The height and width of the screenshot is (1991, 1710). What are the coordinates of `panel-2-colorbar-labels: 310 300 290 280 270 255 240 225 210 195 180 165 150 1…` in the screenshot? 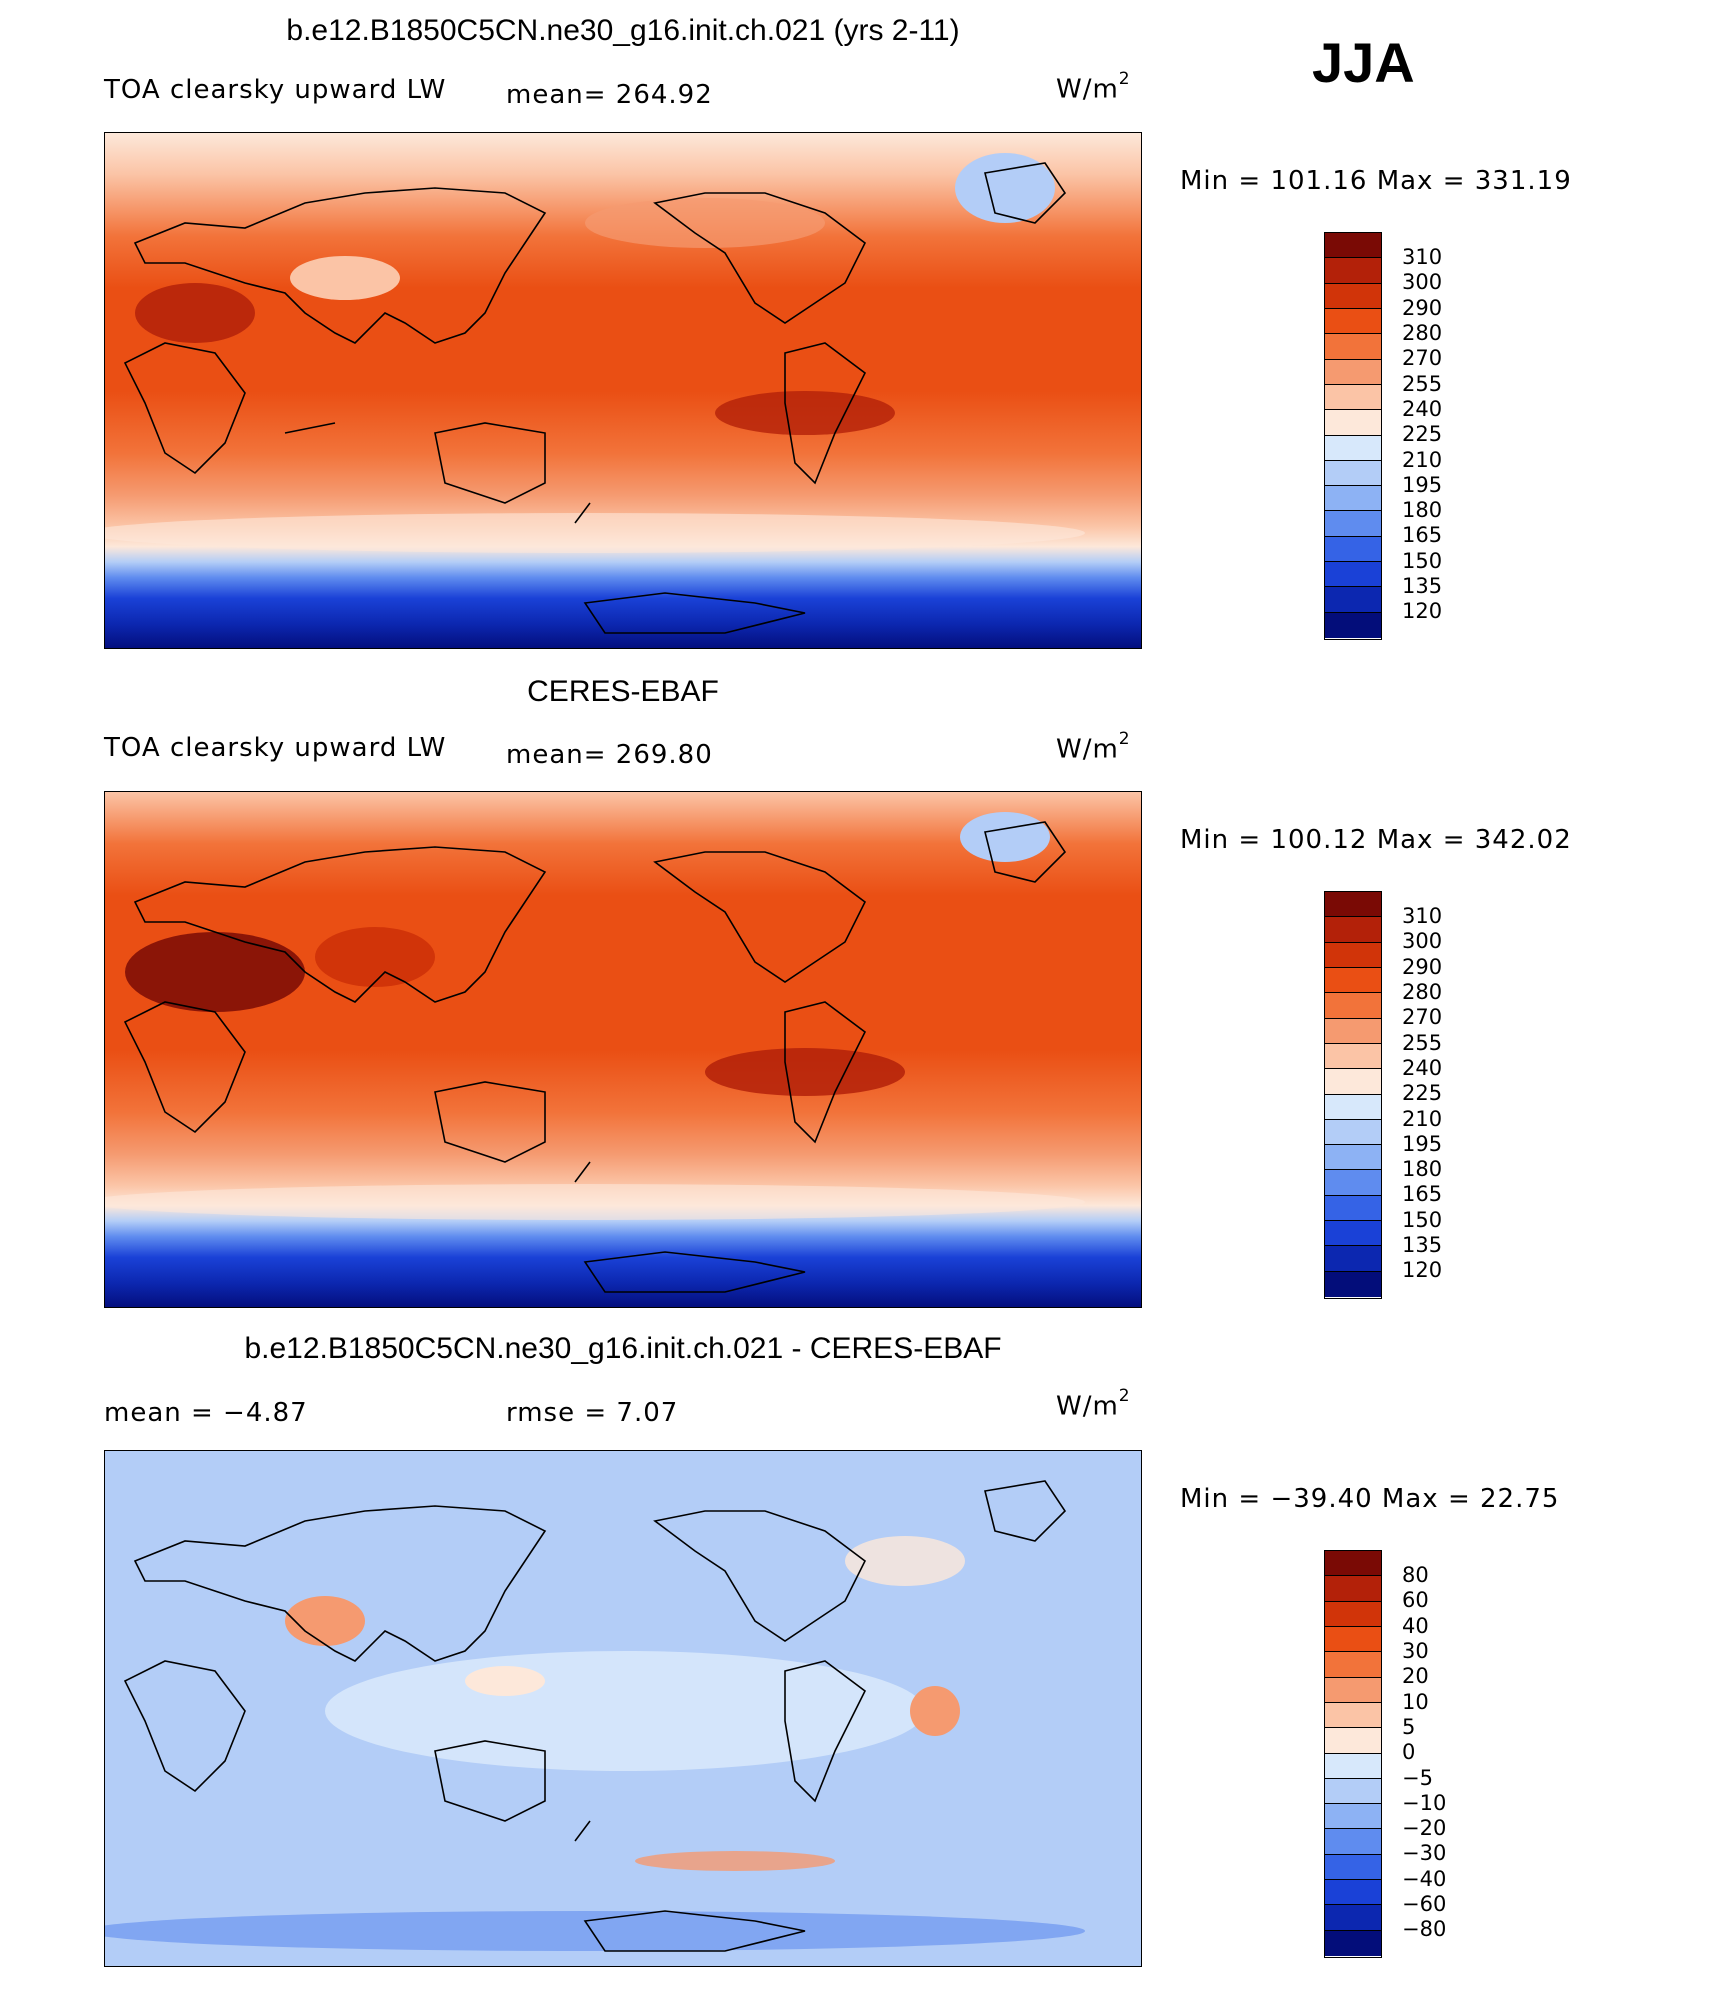 It's located at (1422, 1094).